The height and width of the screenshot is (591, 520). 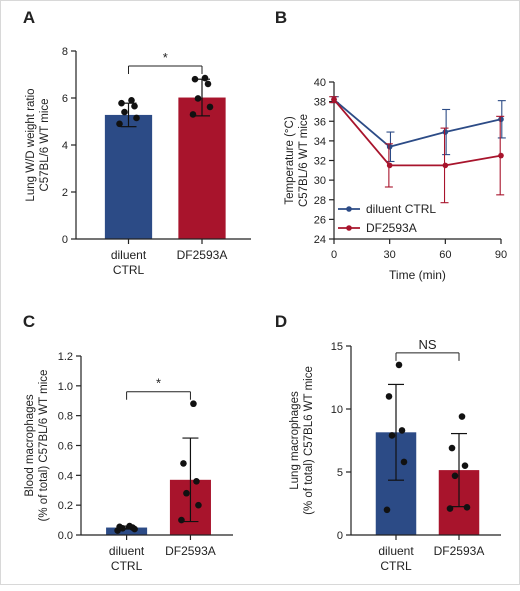 What do you see at coordinates (390, 255) in the screenshot?
I see `x-tick-label: 30` at bounding box center [390, 255].